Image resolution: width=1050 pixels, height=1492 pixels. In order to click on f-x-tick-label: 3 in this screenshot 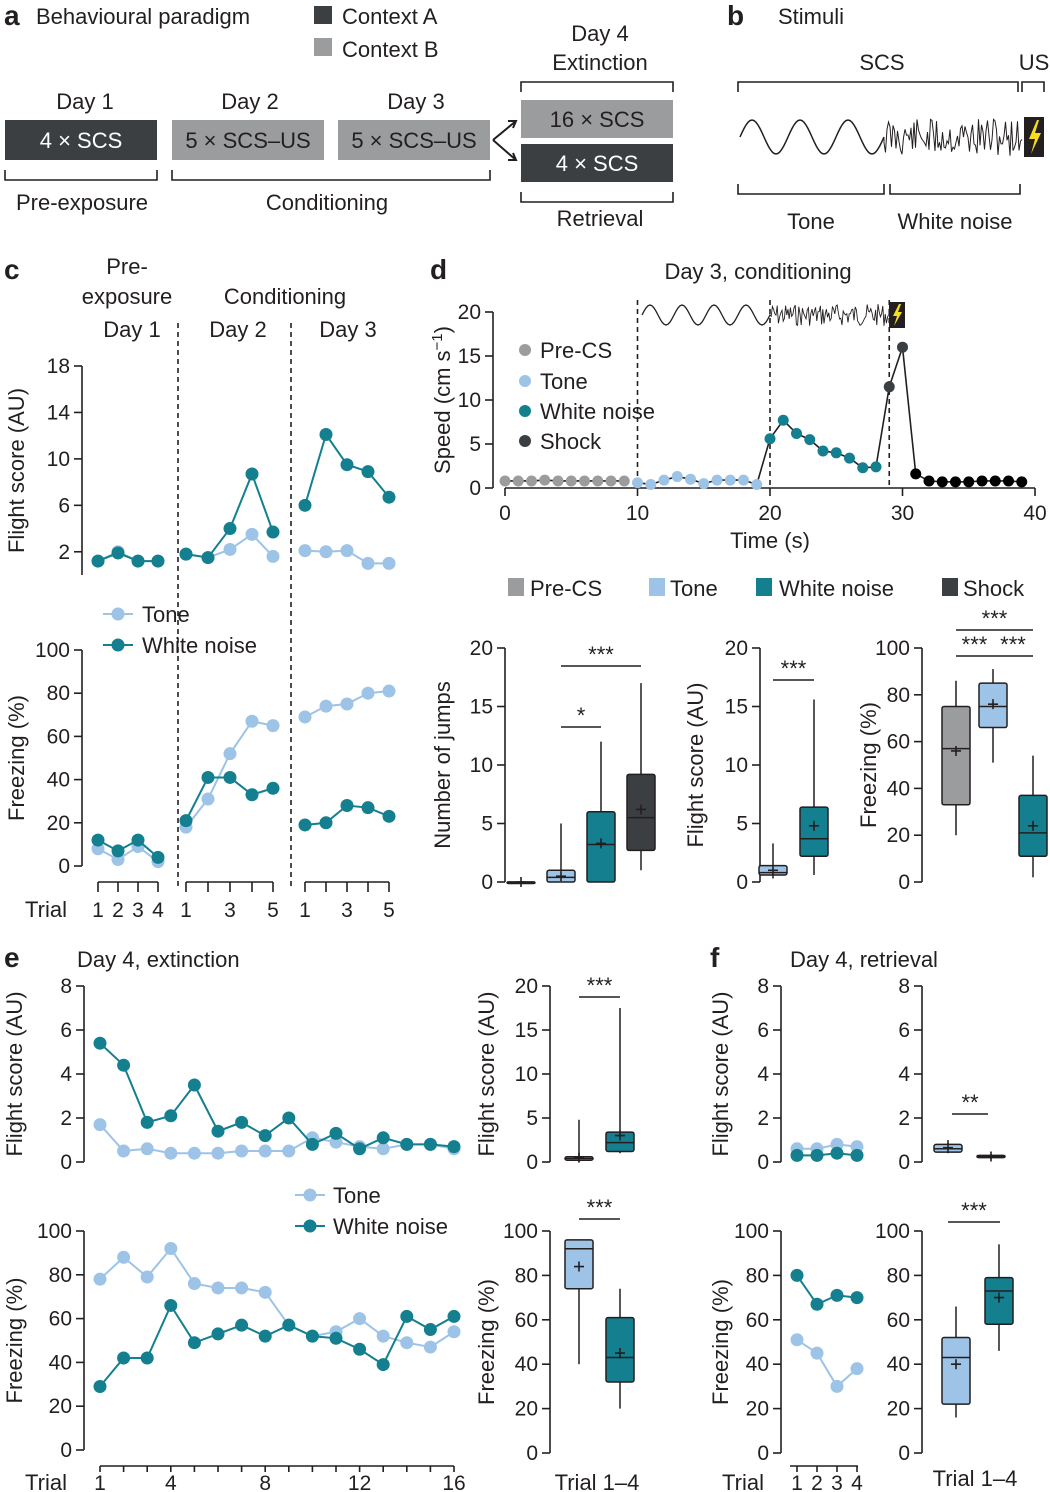, I will do `click(837, 1482)`.